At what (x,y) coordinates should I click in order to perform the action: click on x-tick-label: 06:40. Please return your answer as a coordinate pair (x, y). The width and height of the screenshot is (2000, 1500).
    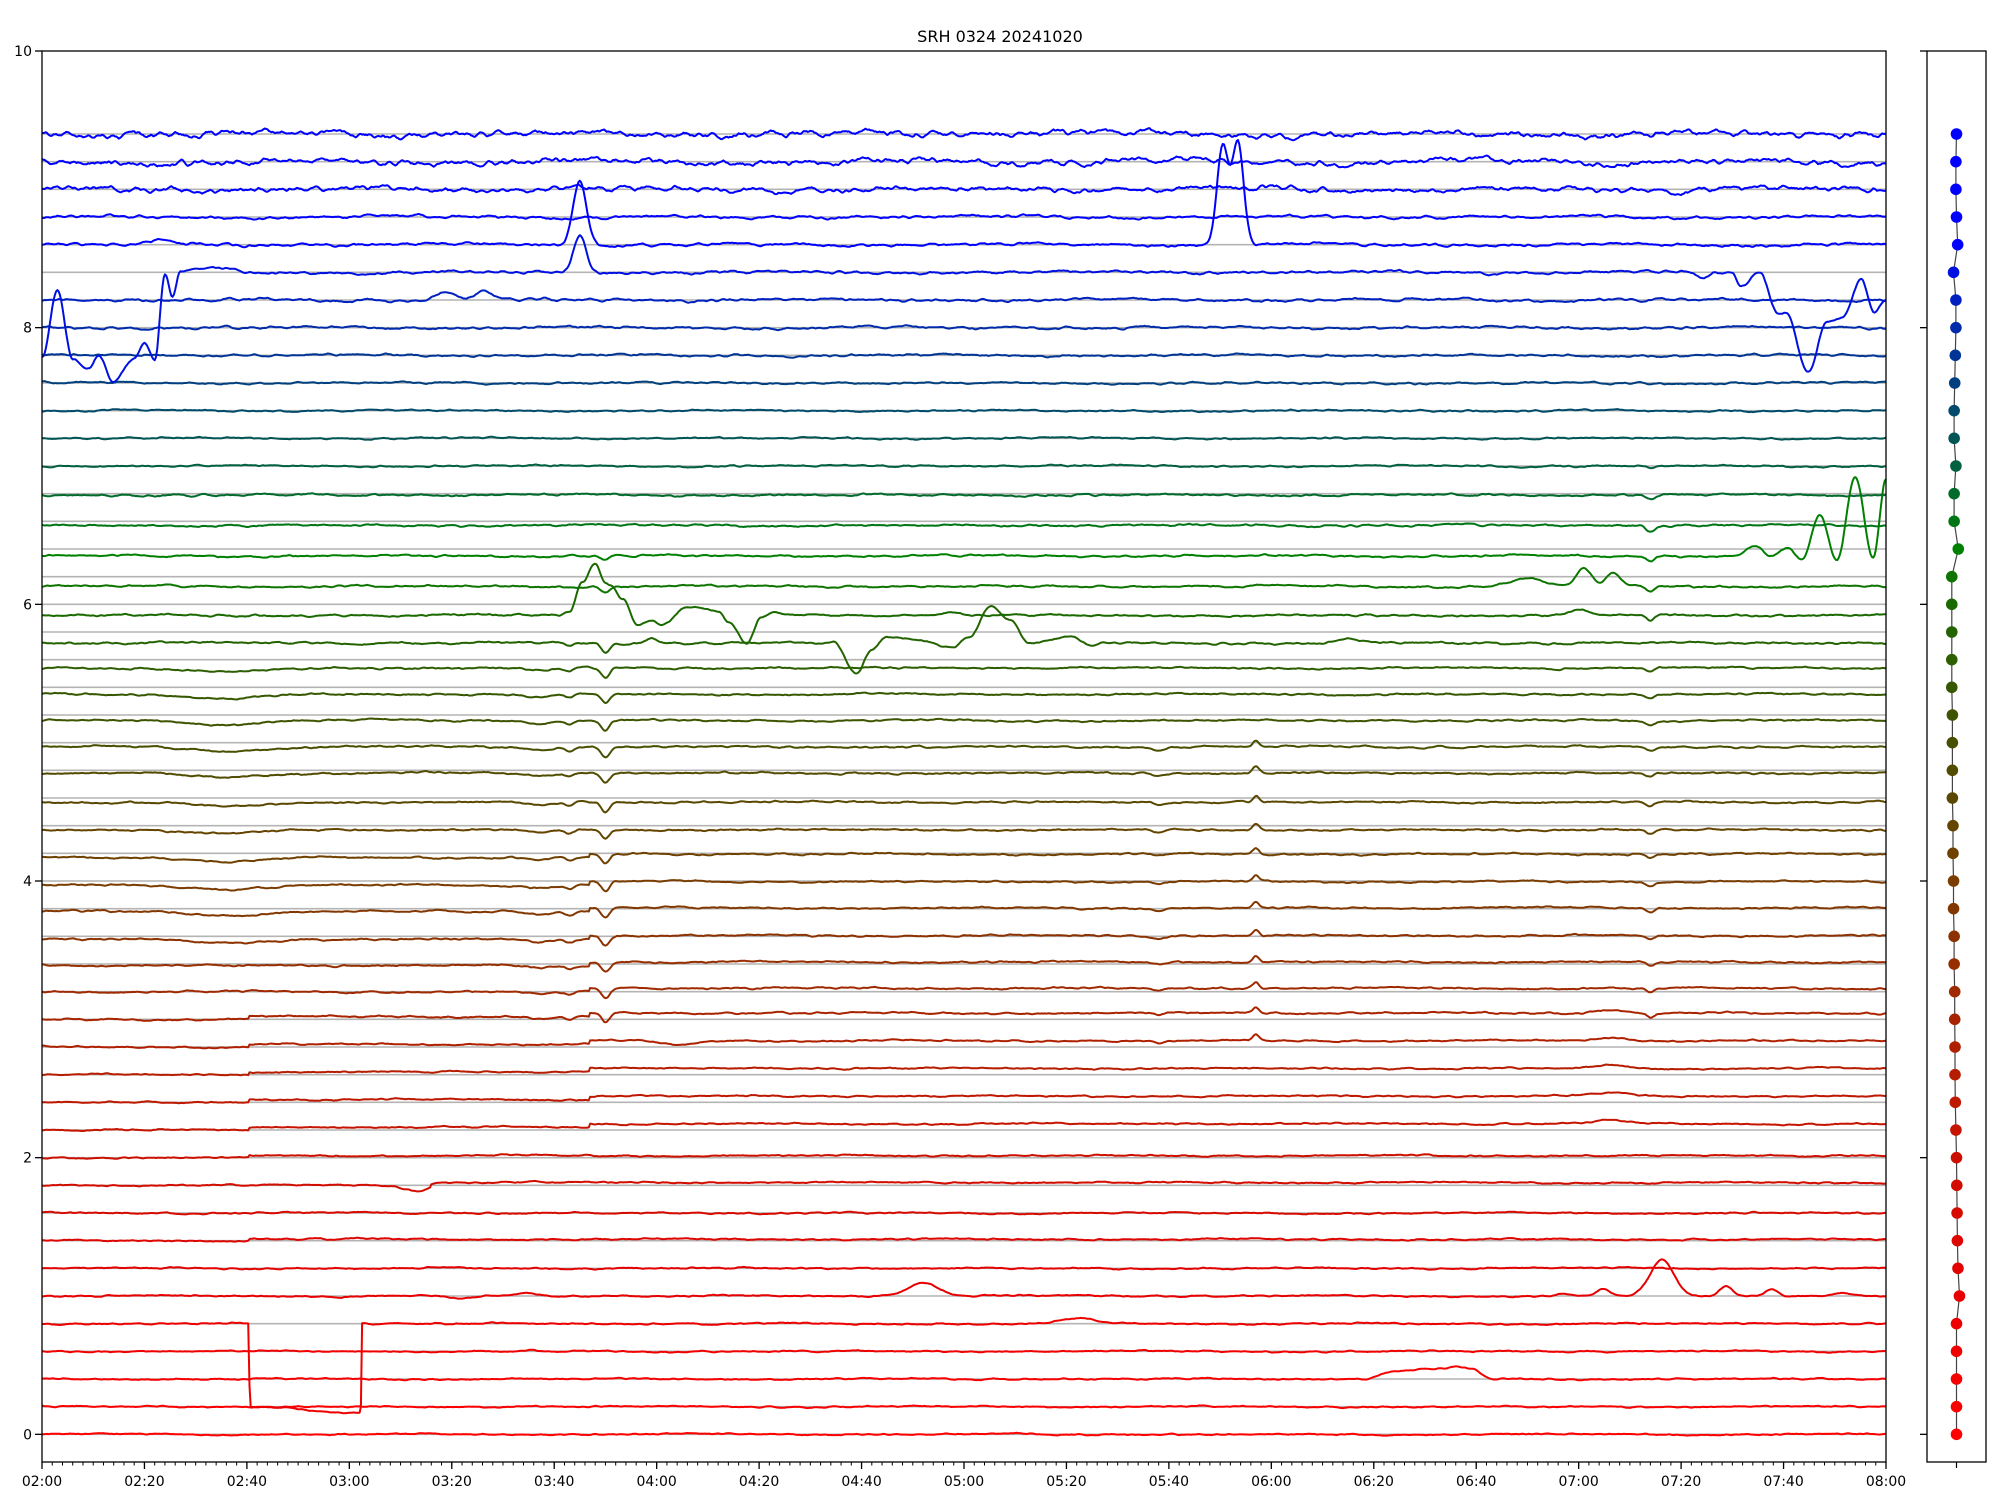
    Looking at the image, I should click on (1476, 1482).